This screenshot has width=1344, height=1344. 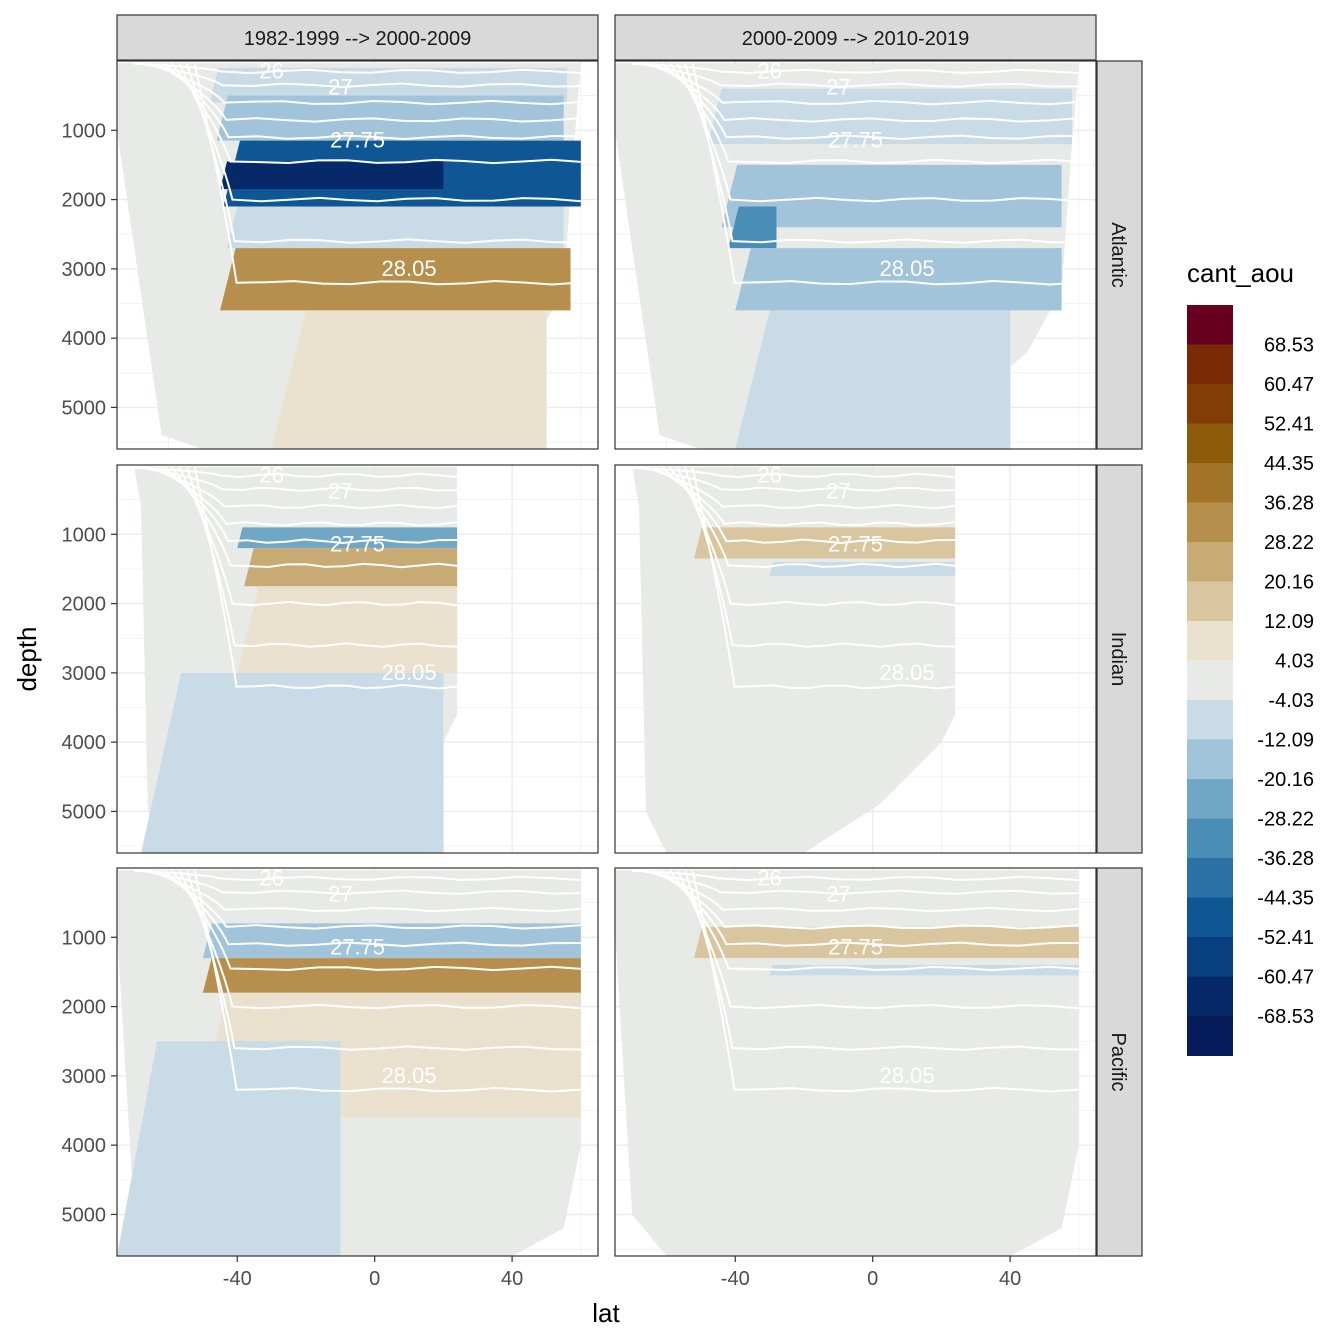 I want to click on legend-break-label: 20.16, so click(x=1289, y=583).